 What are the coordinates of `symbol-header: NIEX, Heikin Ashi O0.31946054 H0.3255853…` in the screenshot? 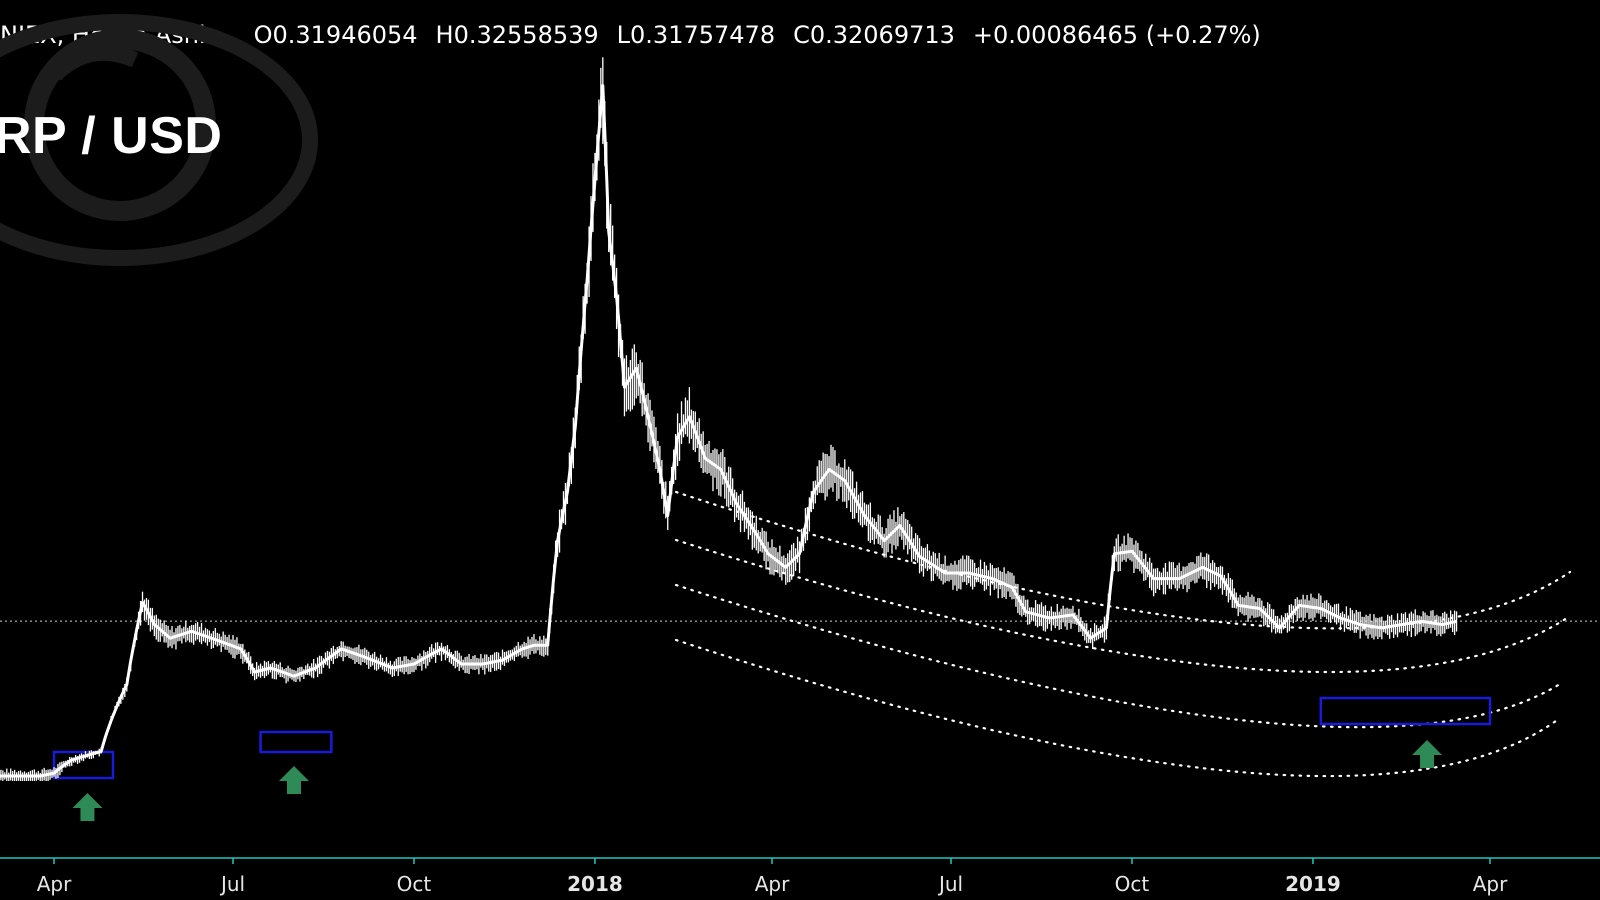 It's located at (630, 35).